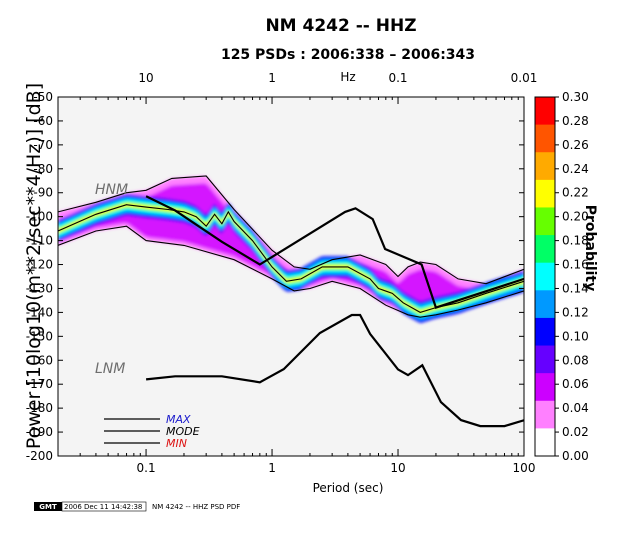 The image size is (619, 538). Describe the element at coordinates (575, 121) in the screenshot. I see `colorbar-tick-label: 0.28` at that location.